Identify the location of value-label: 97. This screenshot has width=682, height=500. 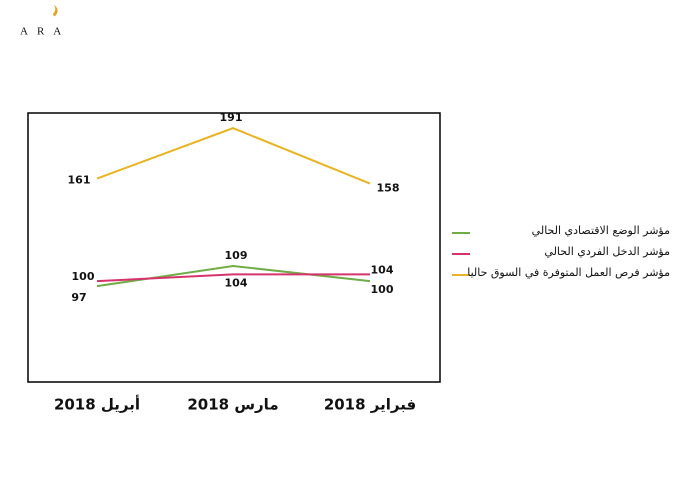
(78, 297).